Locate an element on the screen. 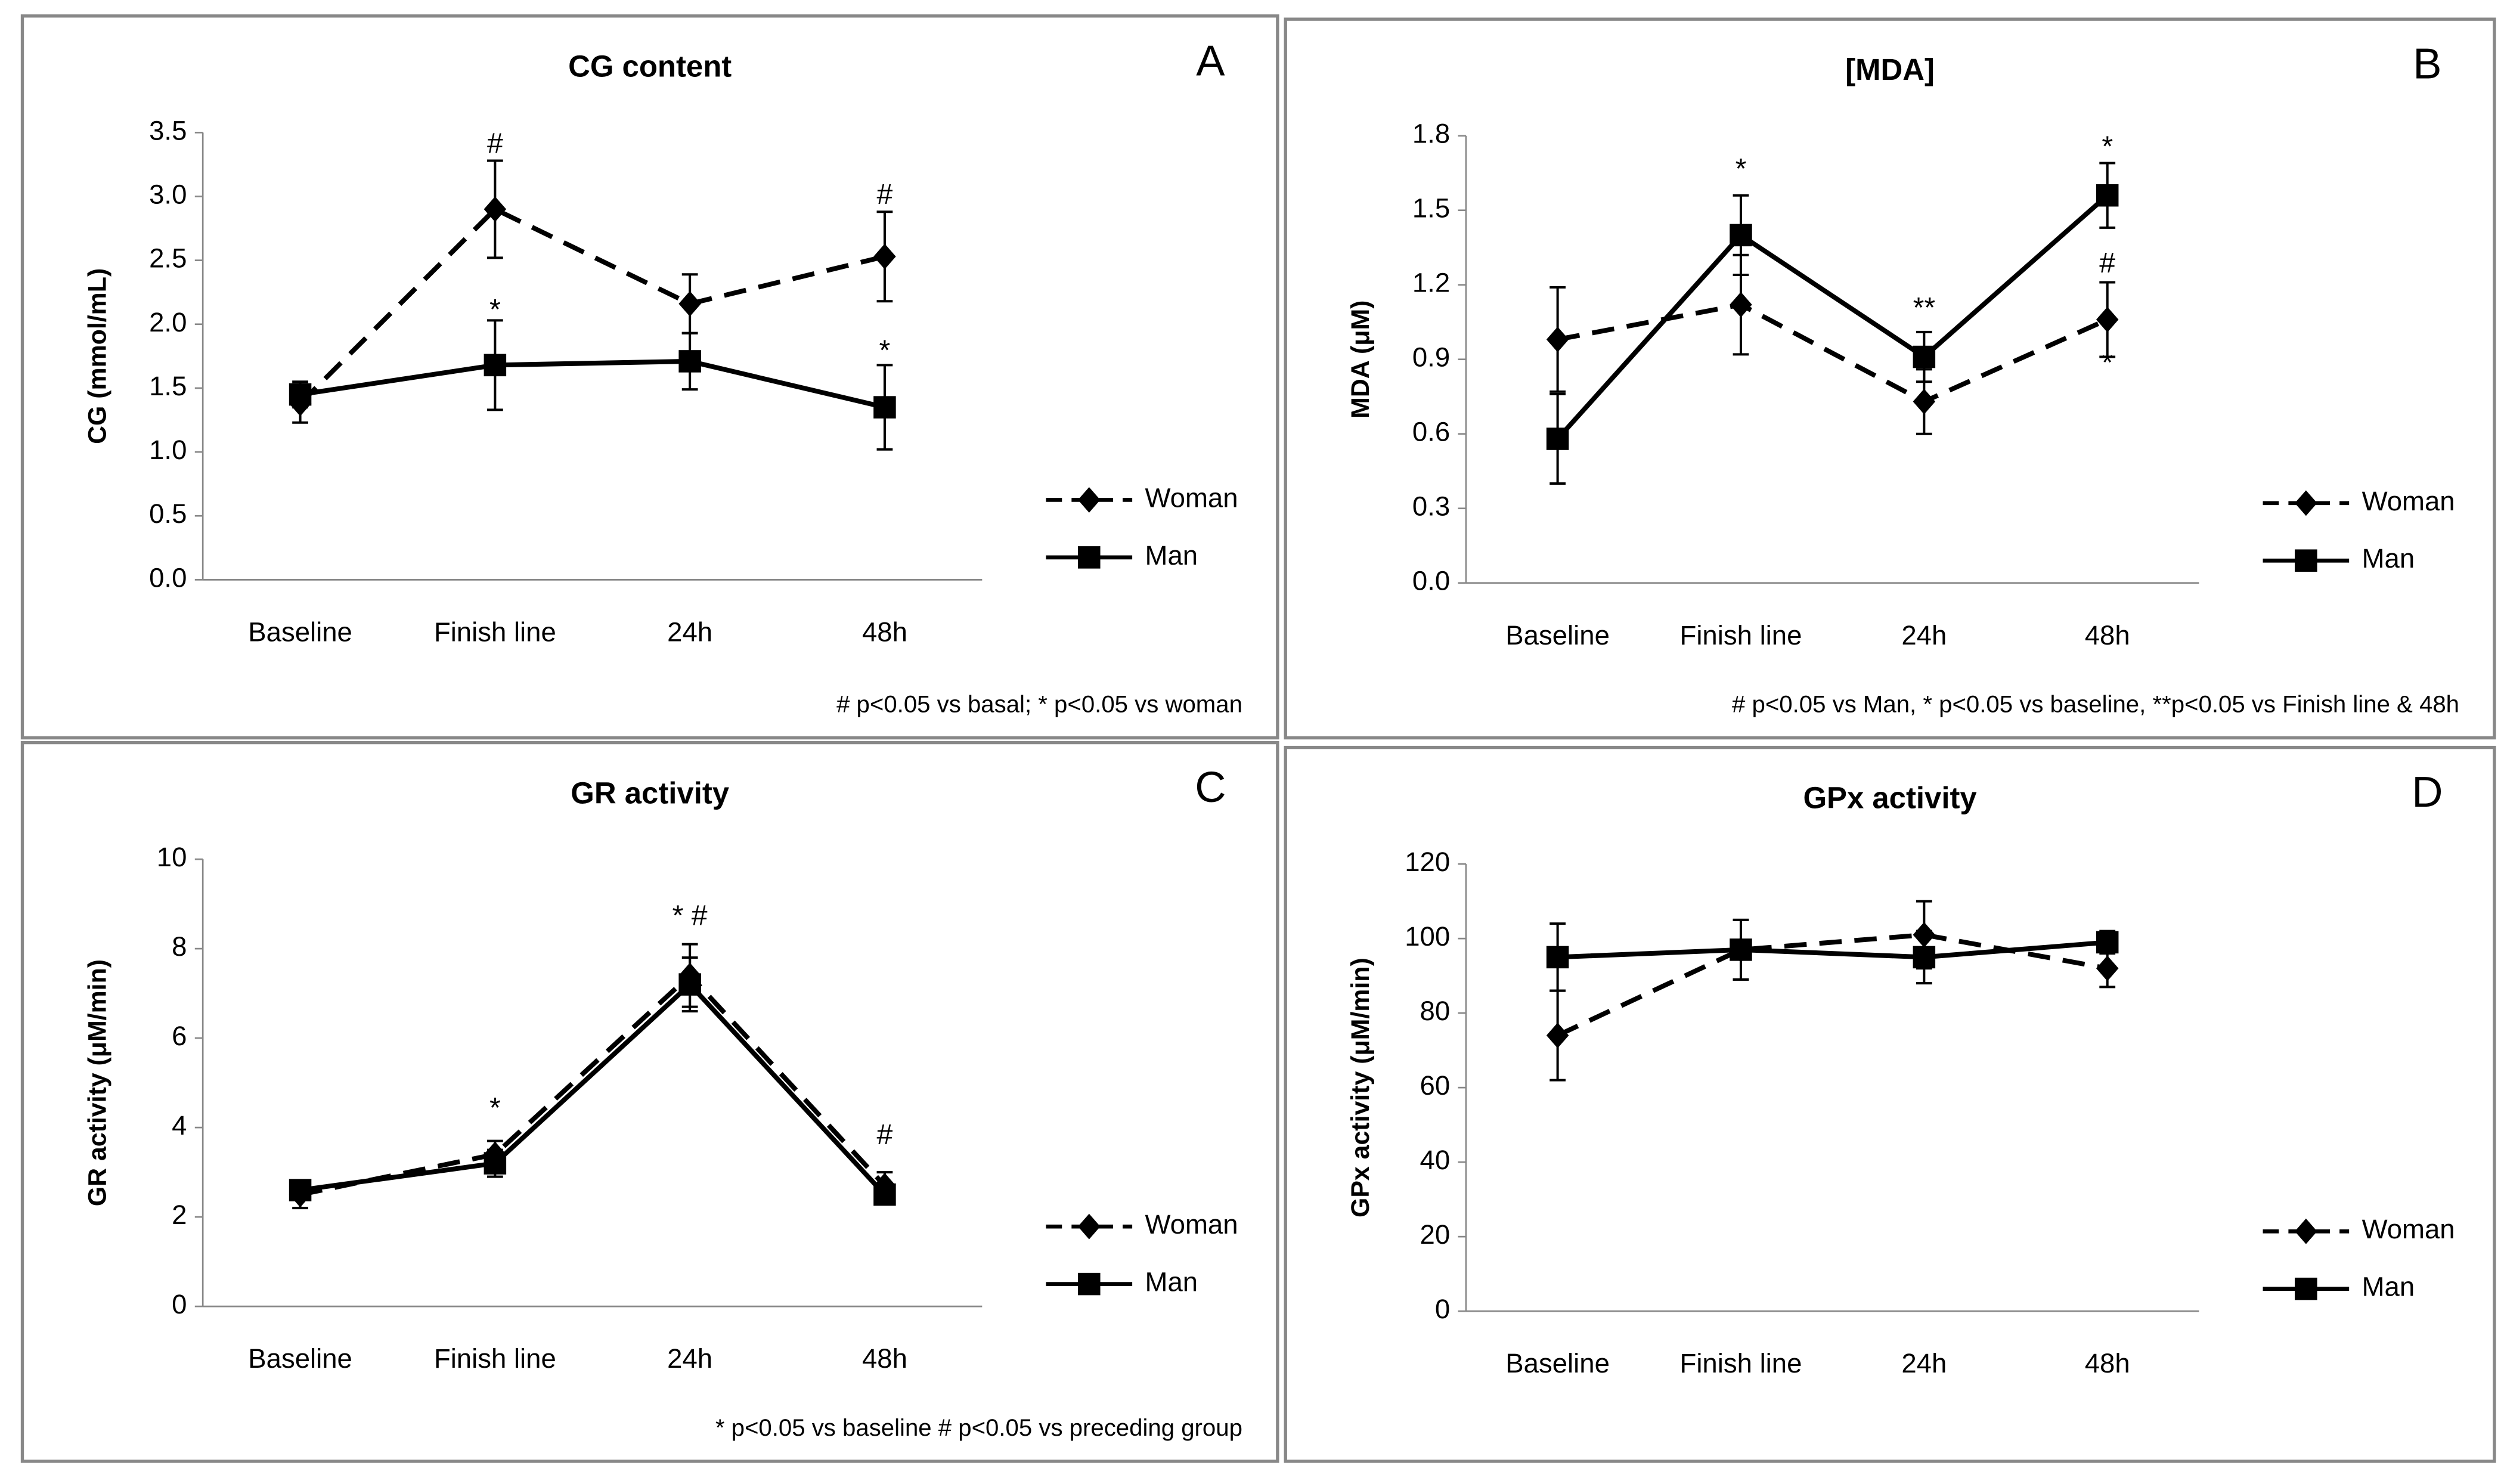 The width and height of the screenshot is (2504, 1484). y-tick-label: 2 is located at coordinates (179, 1215).